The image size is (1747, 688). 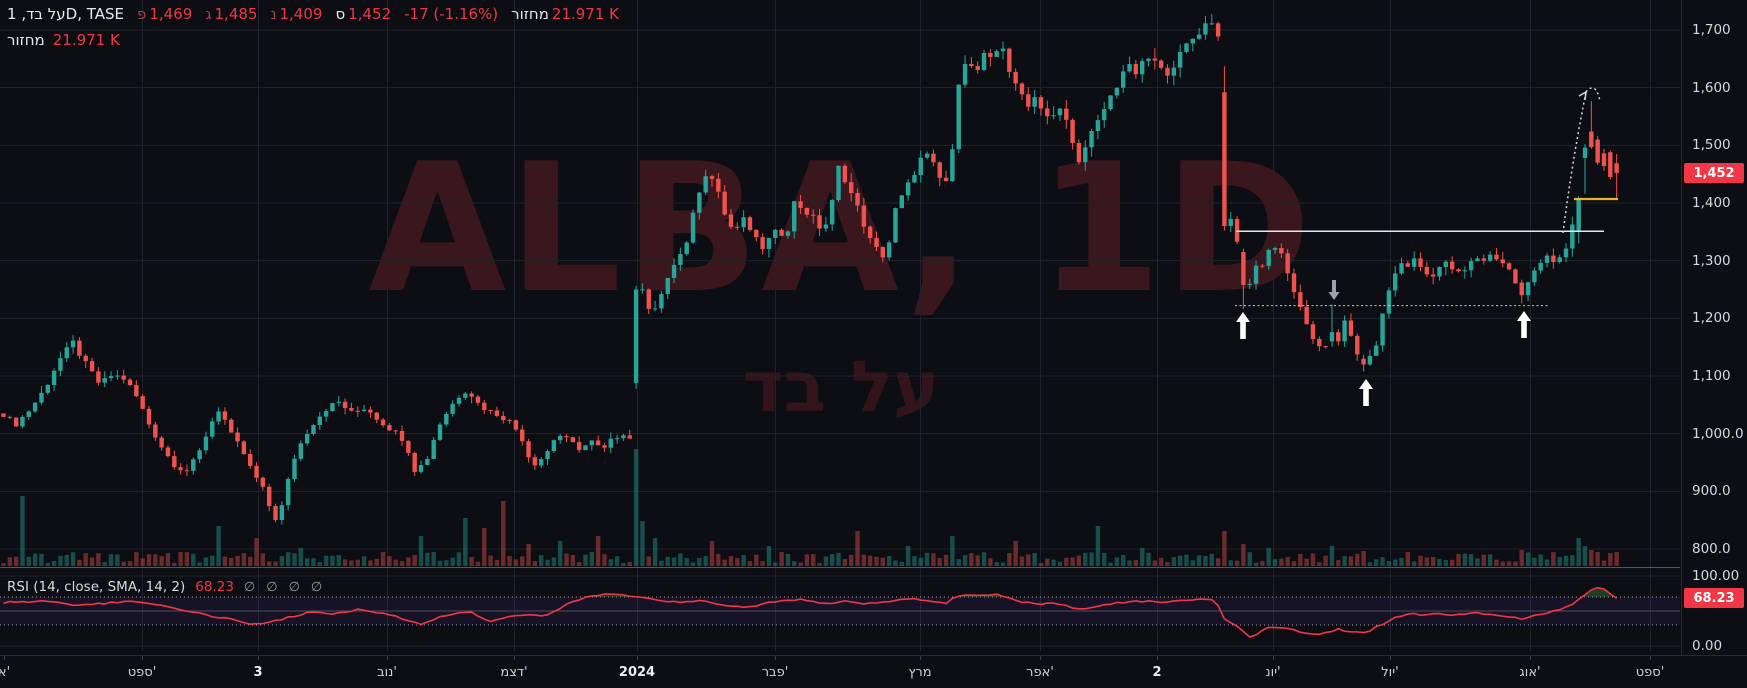 What do you see at coordinates (1711, 549) in the screenshot?
I see `price-axis-label: 800.0` at bounding box center [1711, 549].